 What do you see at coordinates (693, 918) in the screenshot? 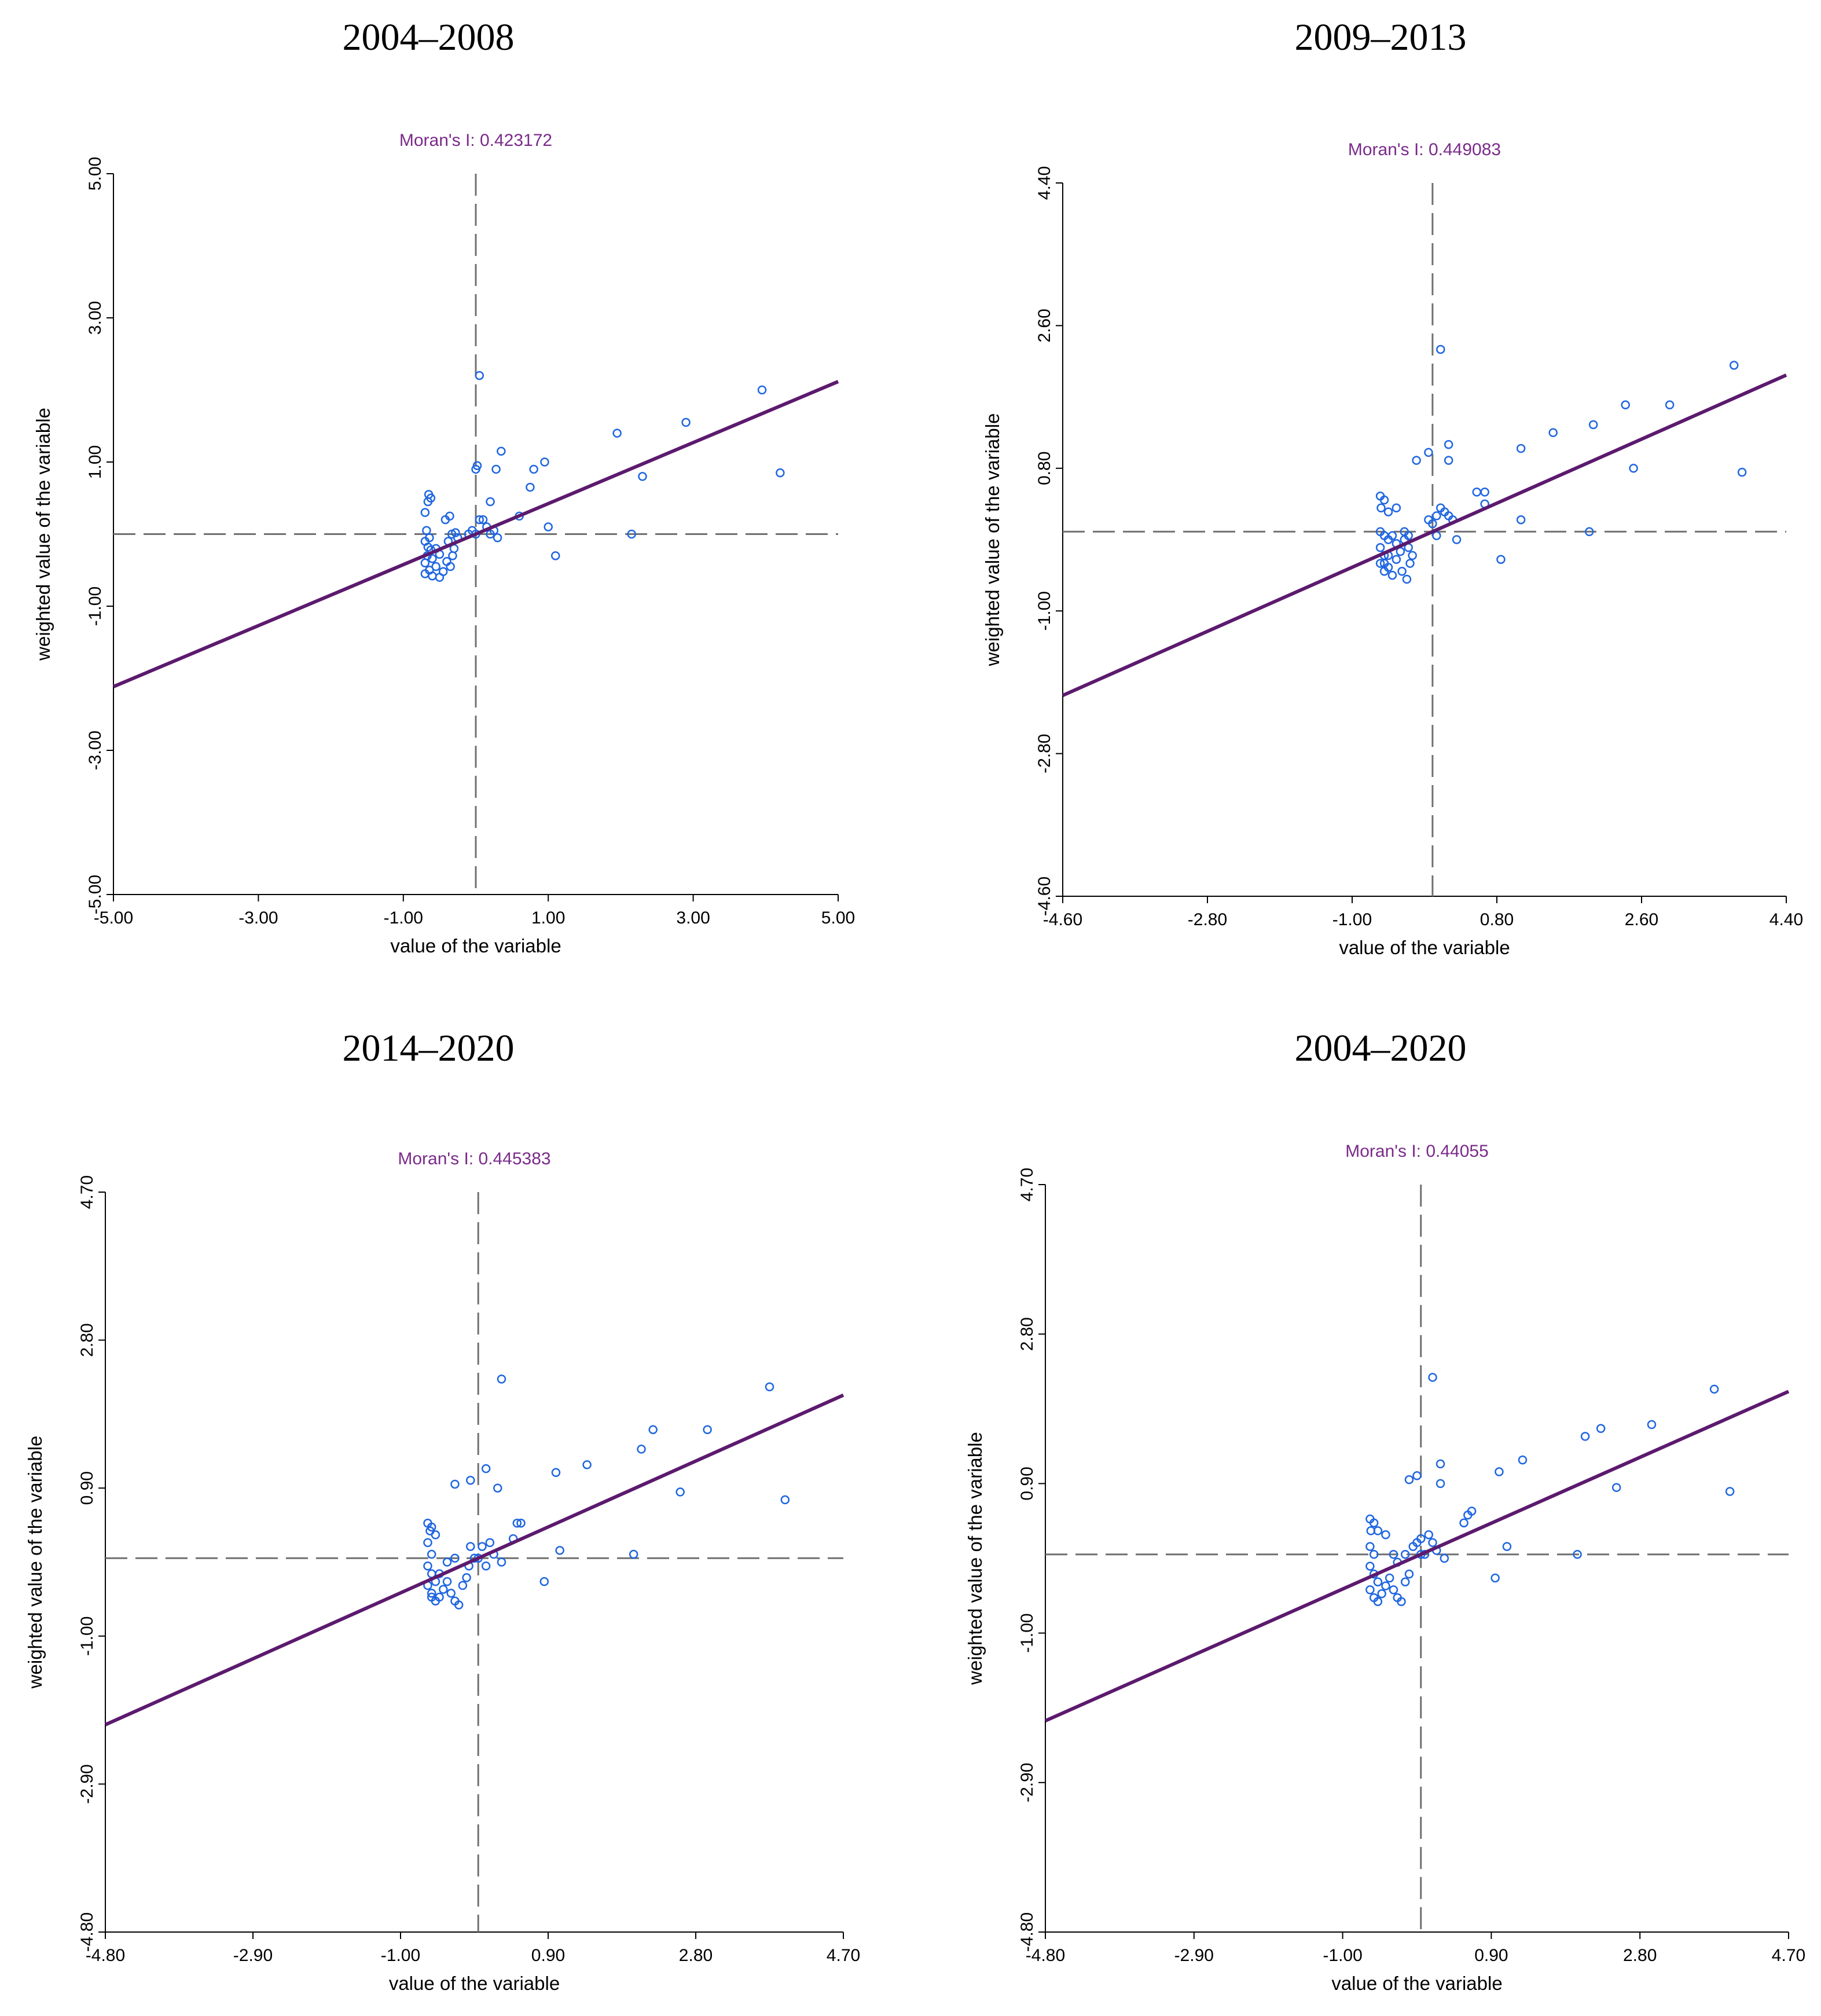
I see `x-tick-label: 3.00` at bounding box center [693, 918].